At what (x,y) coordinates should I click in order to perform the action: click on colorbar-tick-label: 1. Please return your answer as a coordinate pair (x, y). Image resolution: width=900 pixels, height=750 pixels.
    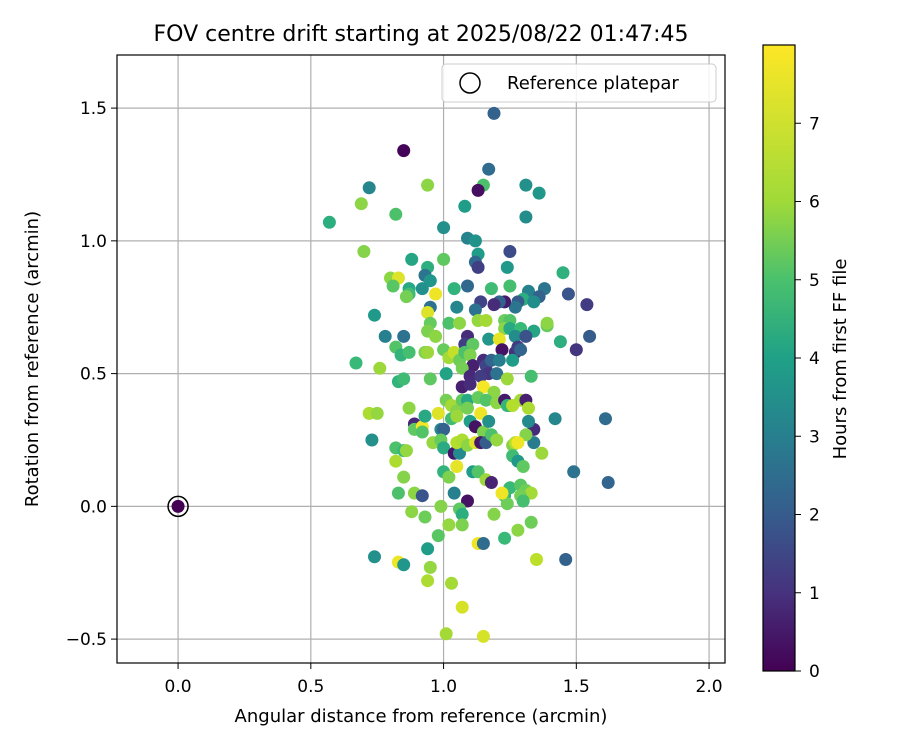
    Looking at the image, I should click on (814, 594).